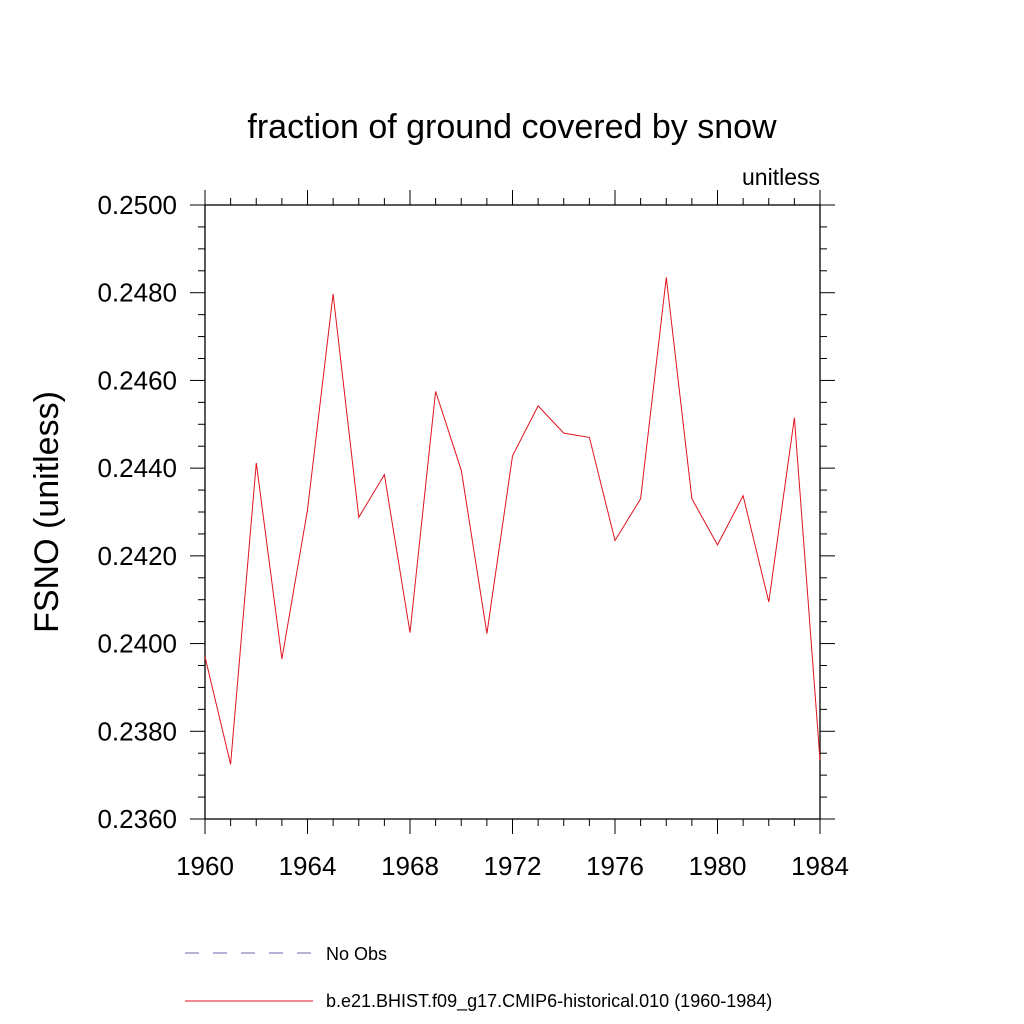 This screenshot has height=1024, width=1024. What do you see at coordinates (308, 866) in the screenshot?
I see `x-tick-label: 1964` at bounding box center [308, 866].